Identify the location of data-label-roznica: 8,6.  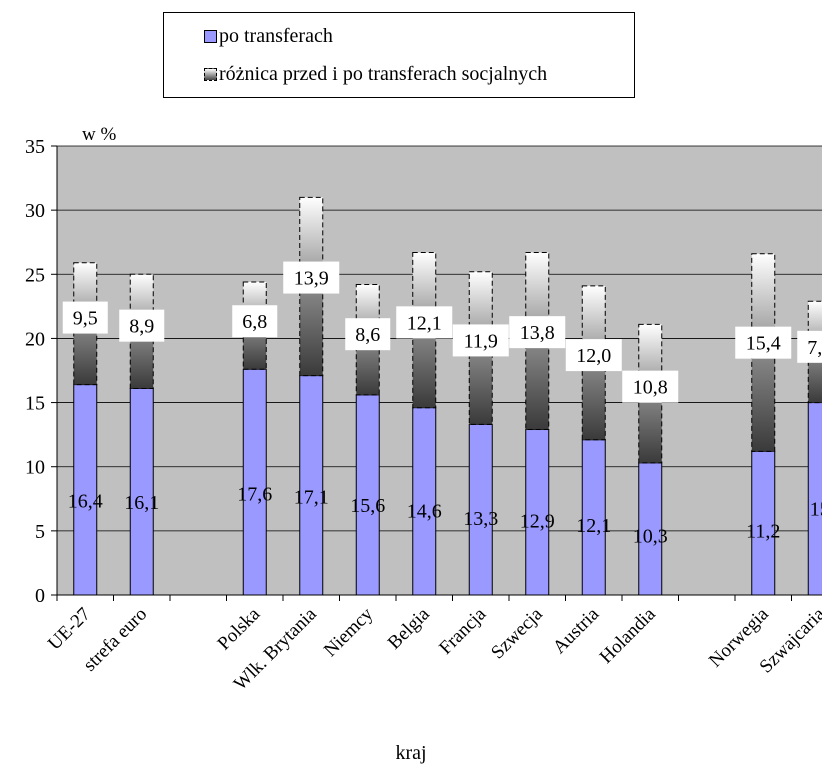
(367, 335).